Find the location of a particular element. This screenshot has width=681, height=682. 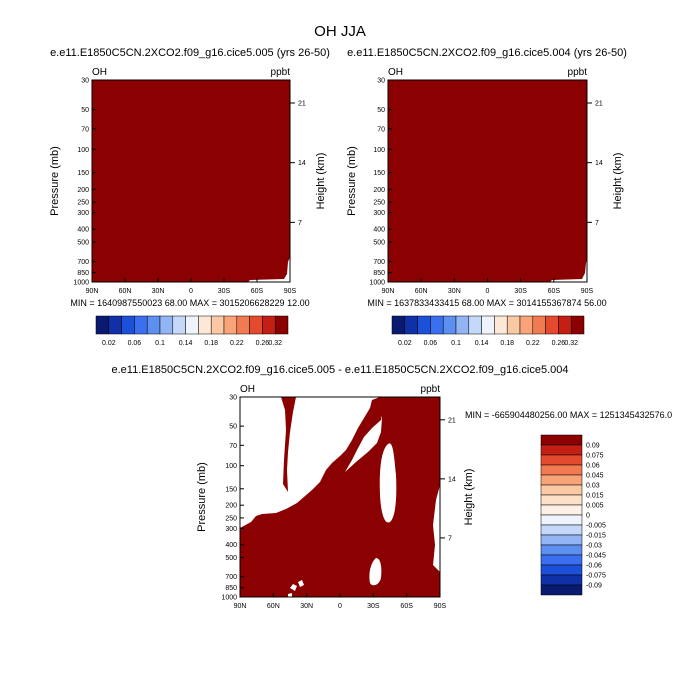

panel-3-x-ticks: 90N 60N 30N 0 30S 60S 90S is located at coordinates (340, 601).